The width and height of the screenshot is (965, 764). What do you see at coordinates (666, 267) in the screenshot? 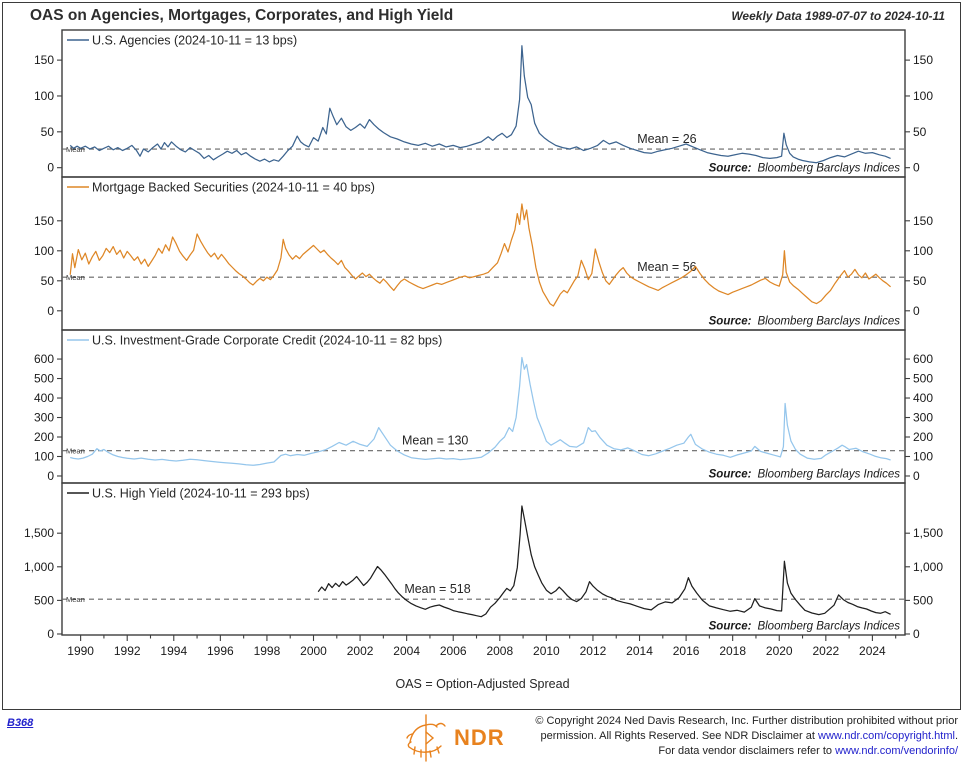
I see `mean-annotation: Mean = 56` at bounding box center [666, 267].